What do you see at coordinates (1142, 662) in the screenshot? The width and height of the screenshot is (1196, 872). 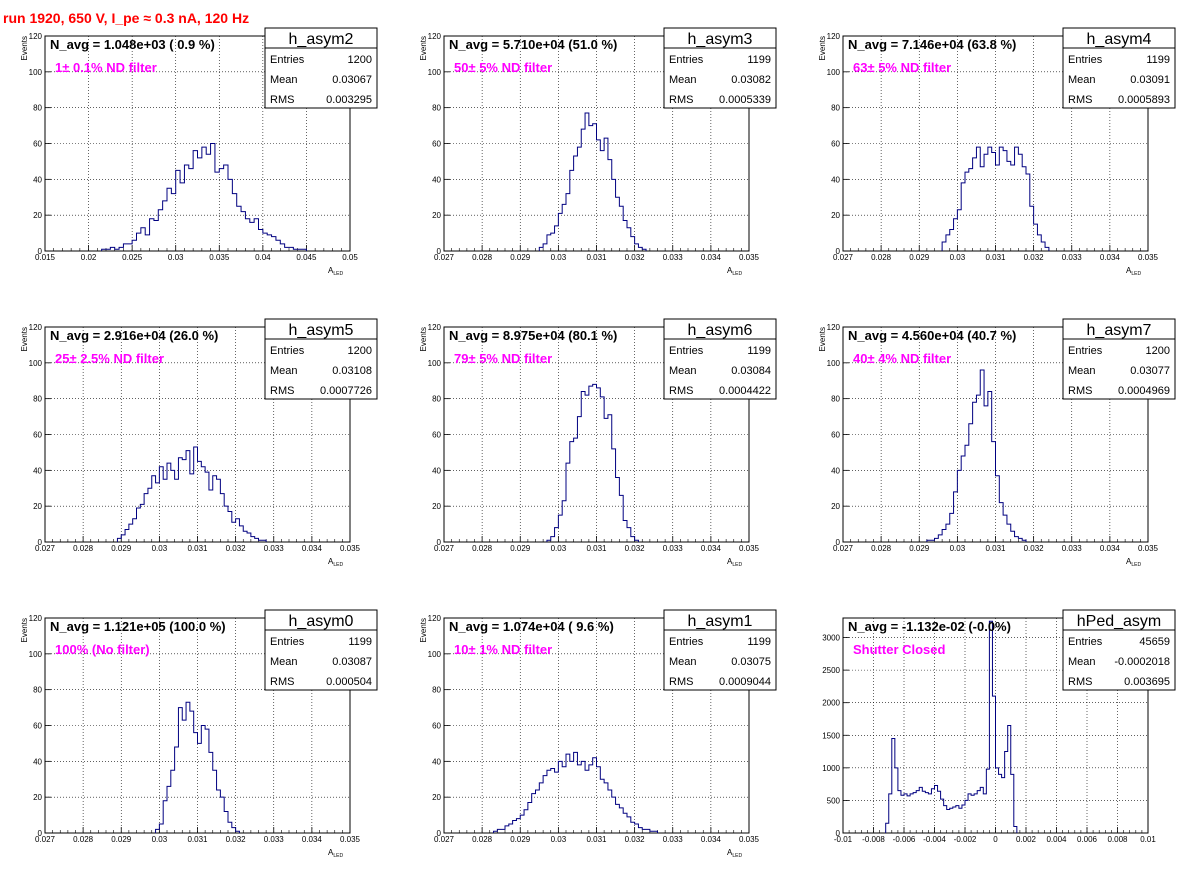 I see `stats-value: -0.0002018` at bounding box center [1142, 662].